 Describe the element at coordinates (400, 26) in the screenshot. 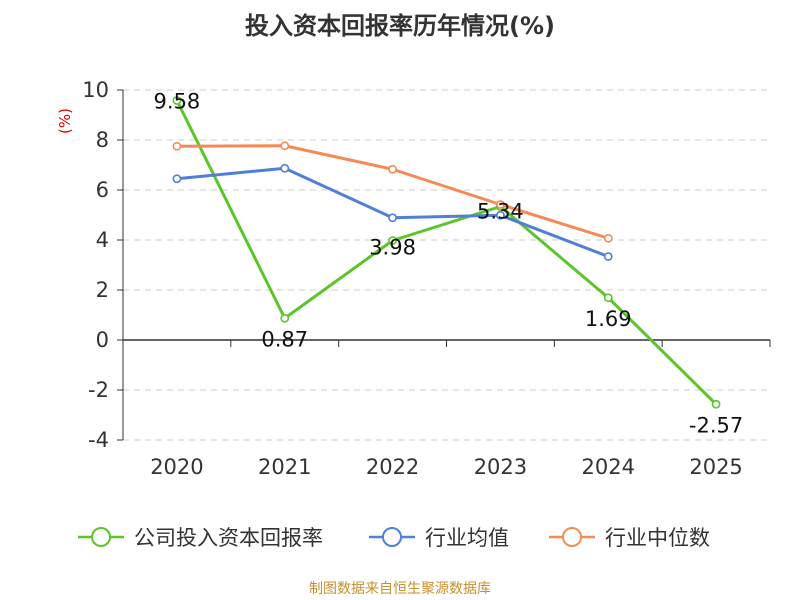

I see `chart-title: 投入资本回报率历年情况(%)` at that location.